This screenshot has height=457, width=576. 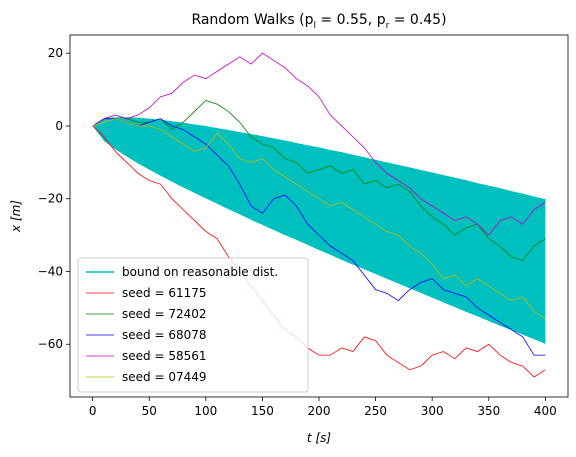 I want to click on x-tick-label: 50, so click(x=149, y=411).